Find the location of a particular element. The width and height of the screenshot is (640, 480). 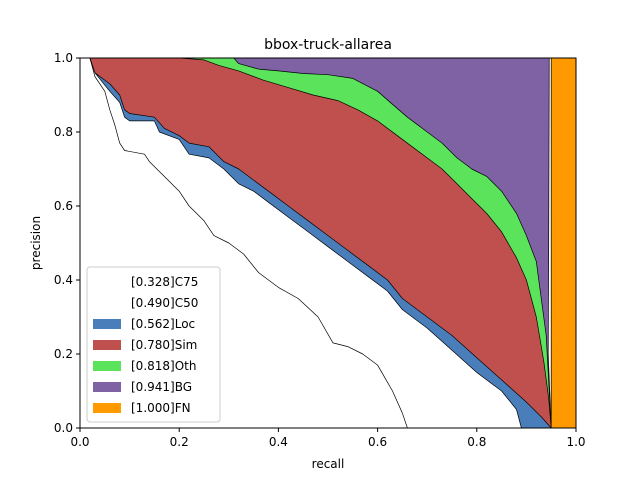

legend-label-0-818-oth: [0.818]Oth is located at coordinates (163, 366).